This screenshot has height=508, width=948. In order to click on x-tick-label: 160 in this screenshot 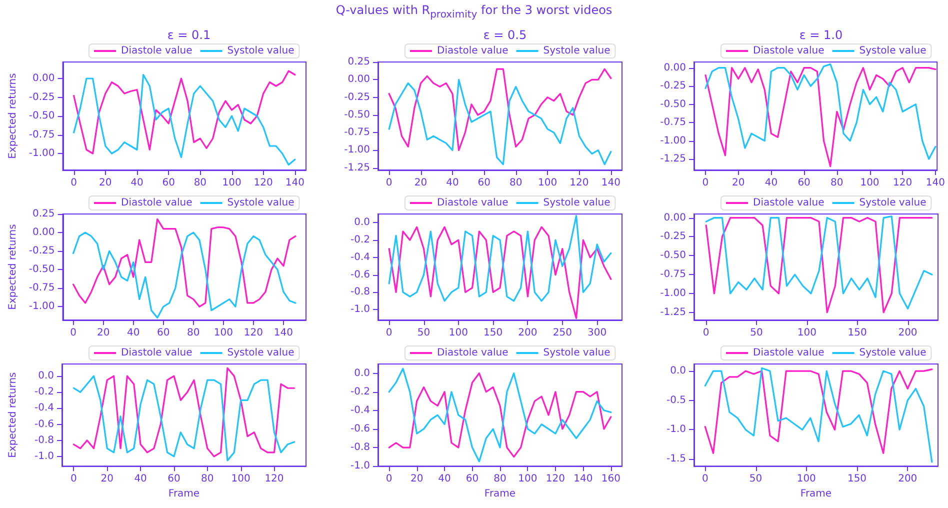, I will do `click(610, 479)`.